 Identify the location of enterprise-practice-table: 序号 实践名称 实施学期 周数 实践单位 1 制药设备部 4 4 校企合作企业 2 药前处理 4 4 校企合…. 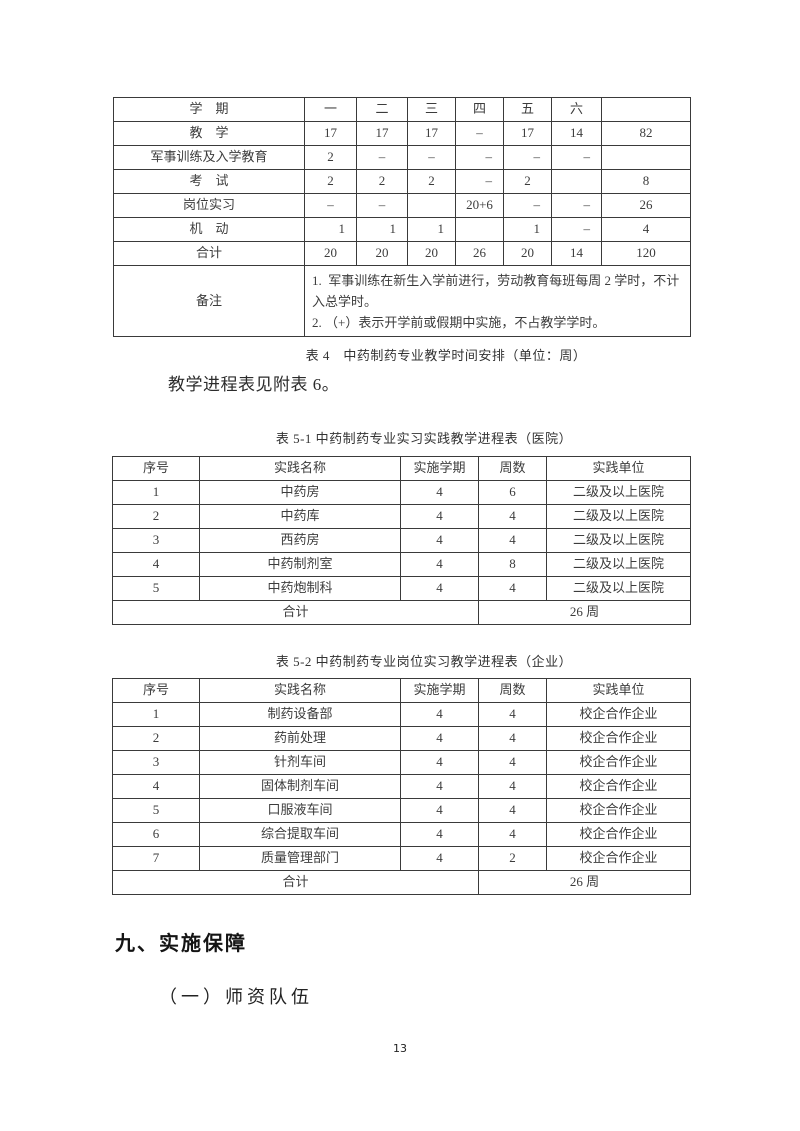
(401, 786).